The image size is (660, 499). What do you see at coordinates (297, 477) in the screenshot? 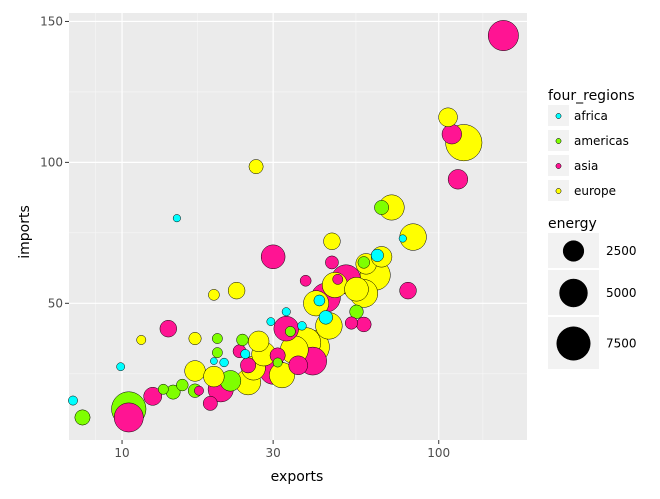
I see `x-axis-title: exports` at bounding box center [297, 477].